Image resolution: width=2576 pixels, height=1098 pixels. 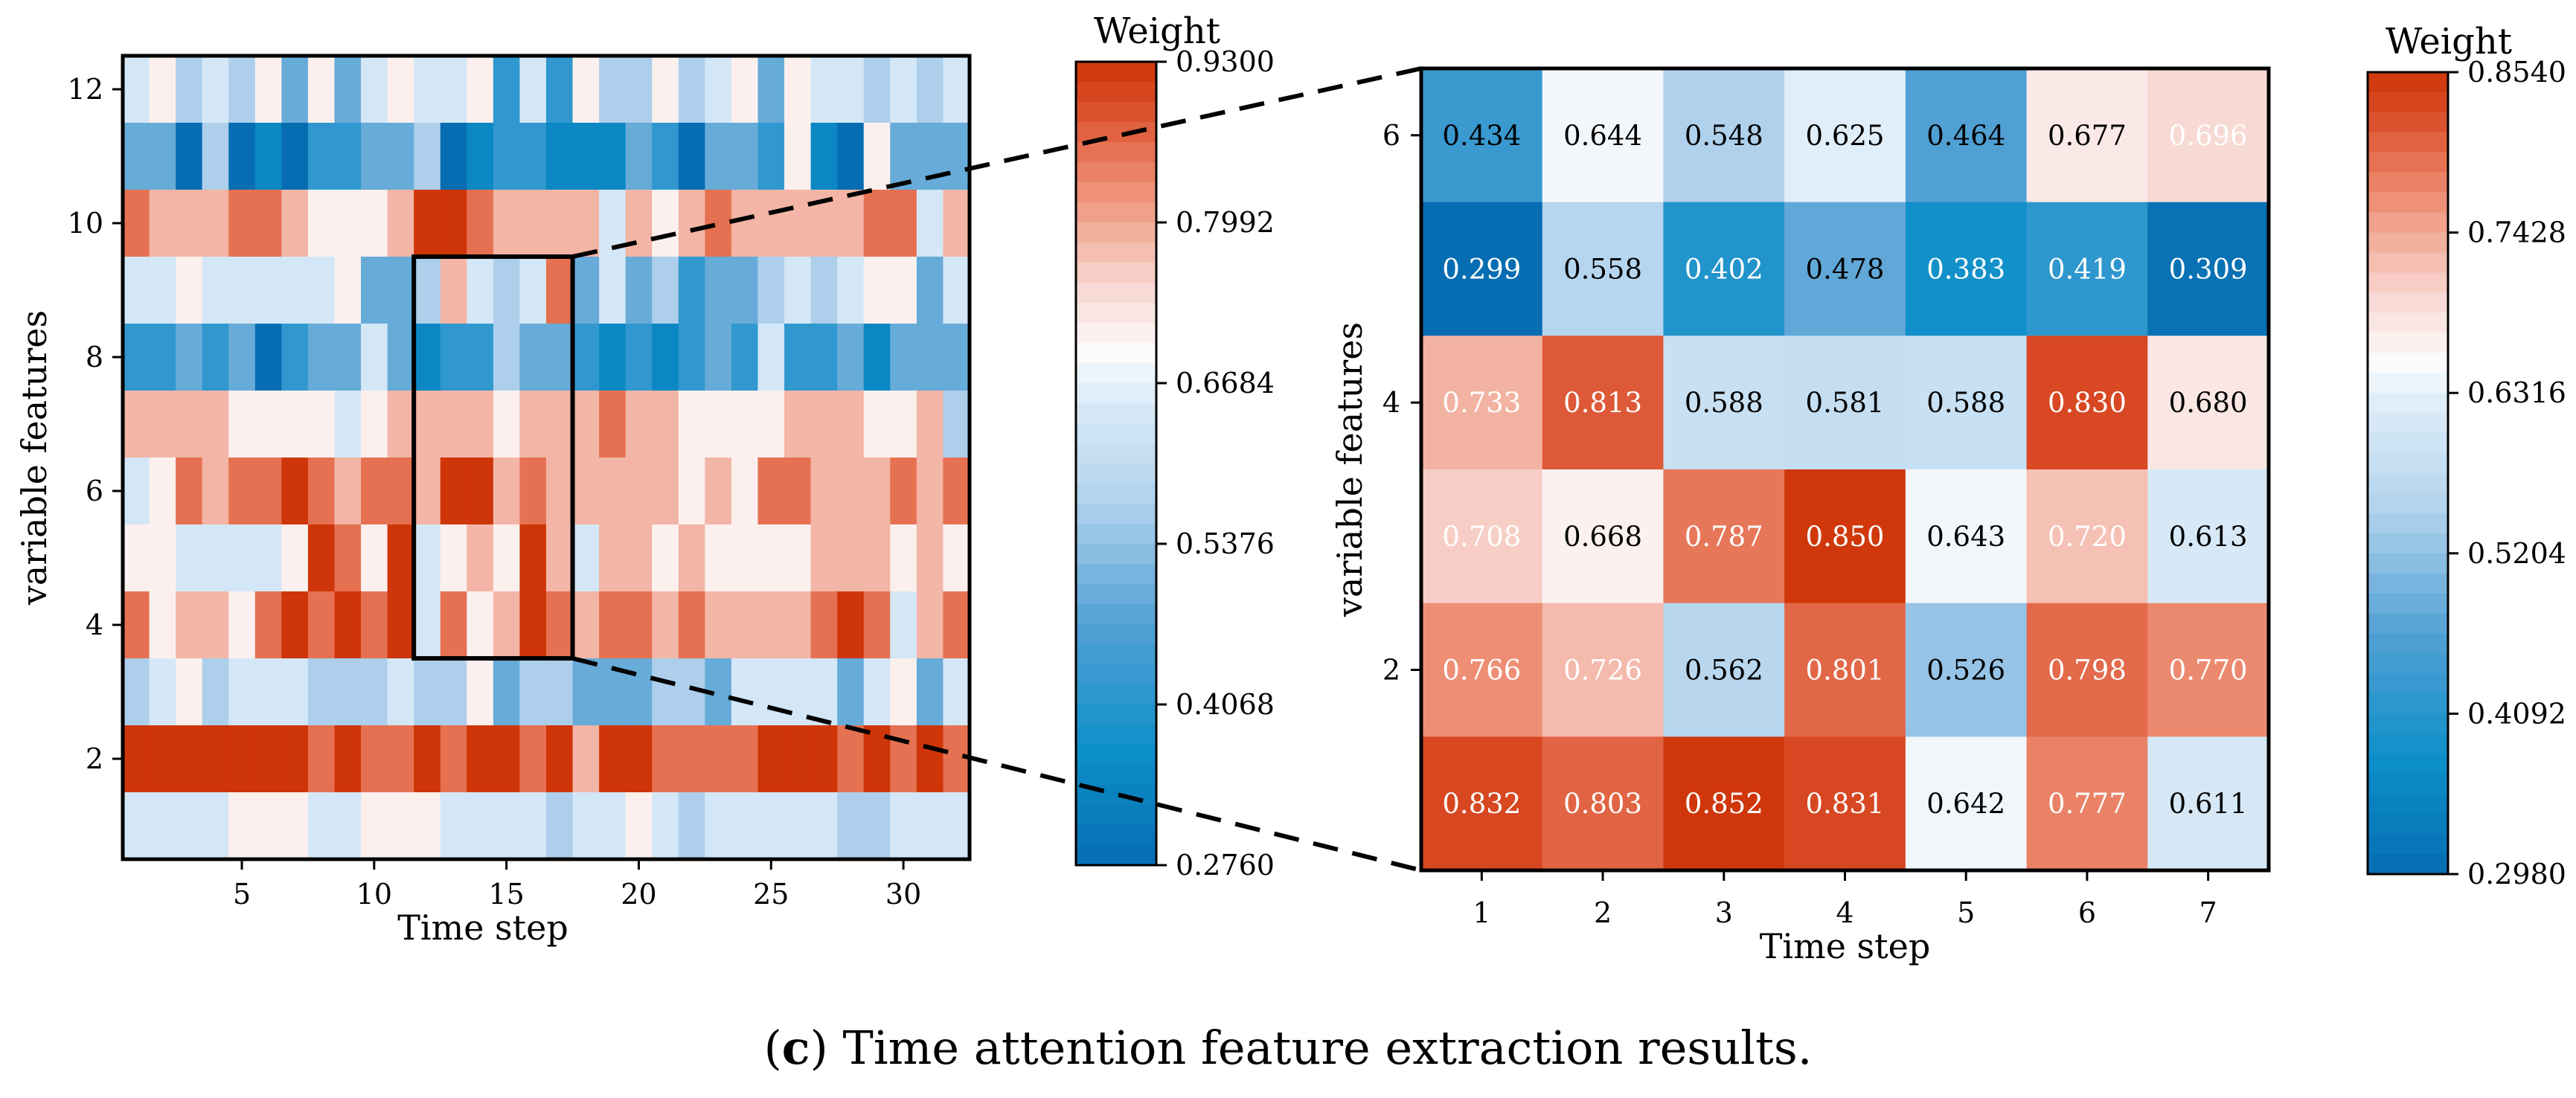 What do you see at coordinates (1724, 270) in the screenshot?
I see `detail-cell-value: 0.402` at bounding box center [1724, 270].